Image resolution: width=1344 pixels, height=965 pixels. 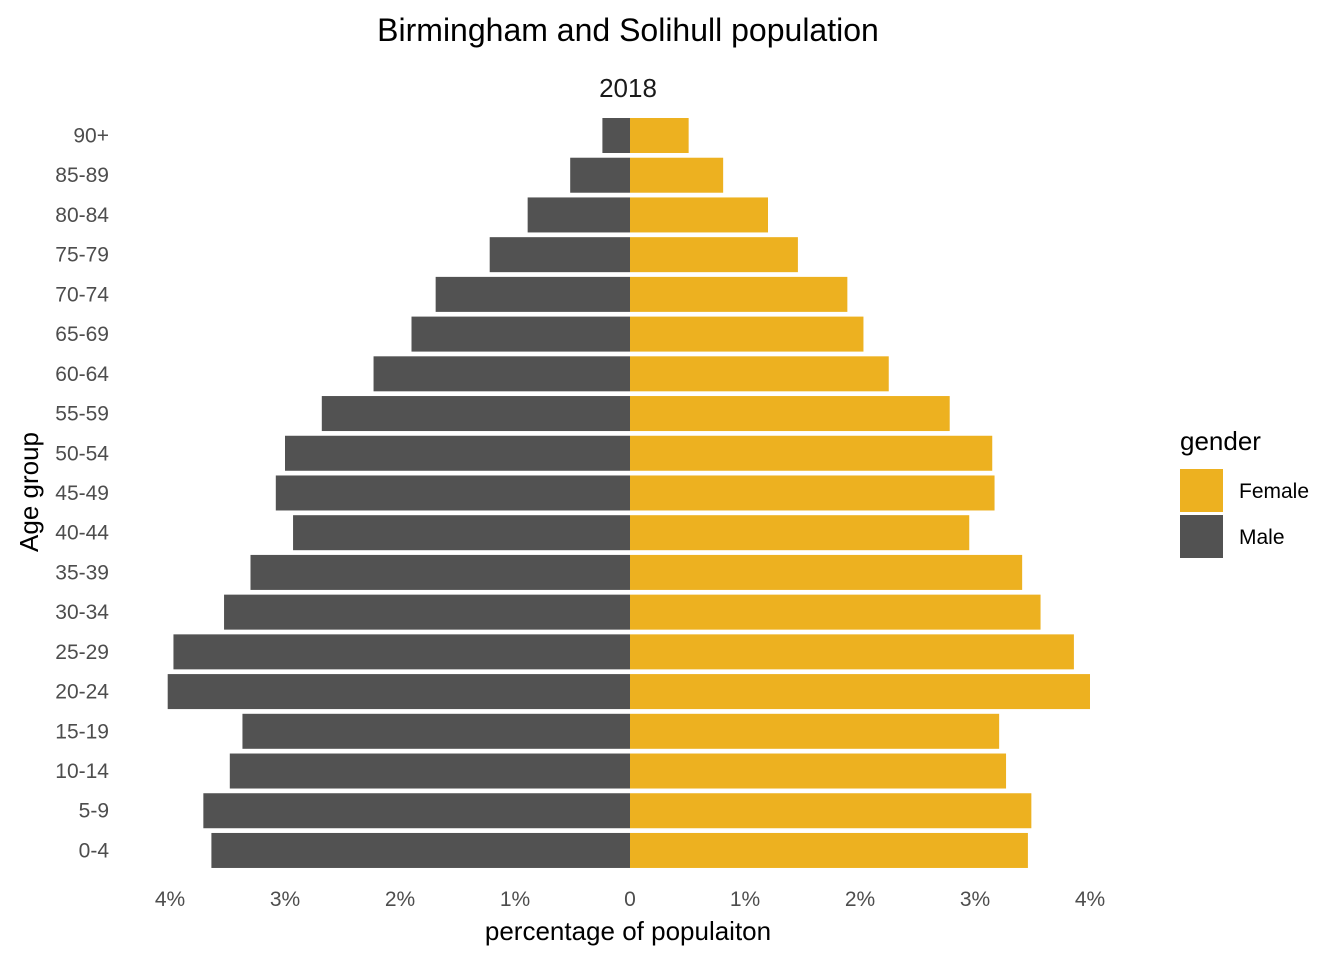 What do you see at coordinates (616, 135) in the screenshot?
I see `bar-male-90+` at bounding box center [616, 135].